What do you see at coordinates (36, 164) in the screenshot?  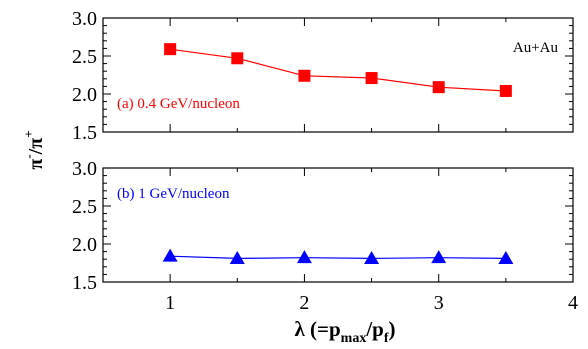 I see `ylabel-pi-minus: π` at bounding box center [36, 164].